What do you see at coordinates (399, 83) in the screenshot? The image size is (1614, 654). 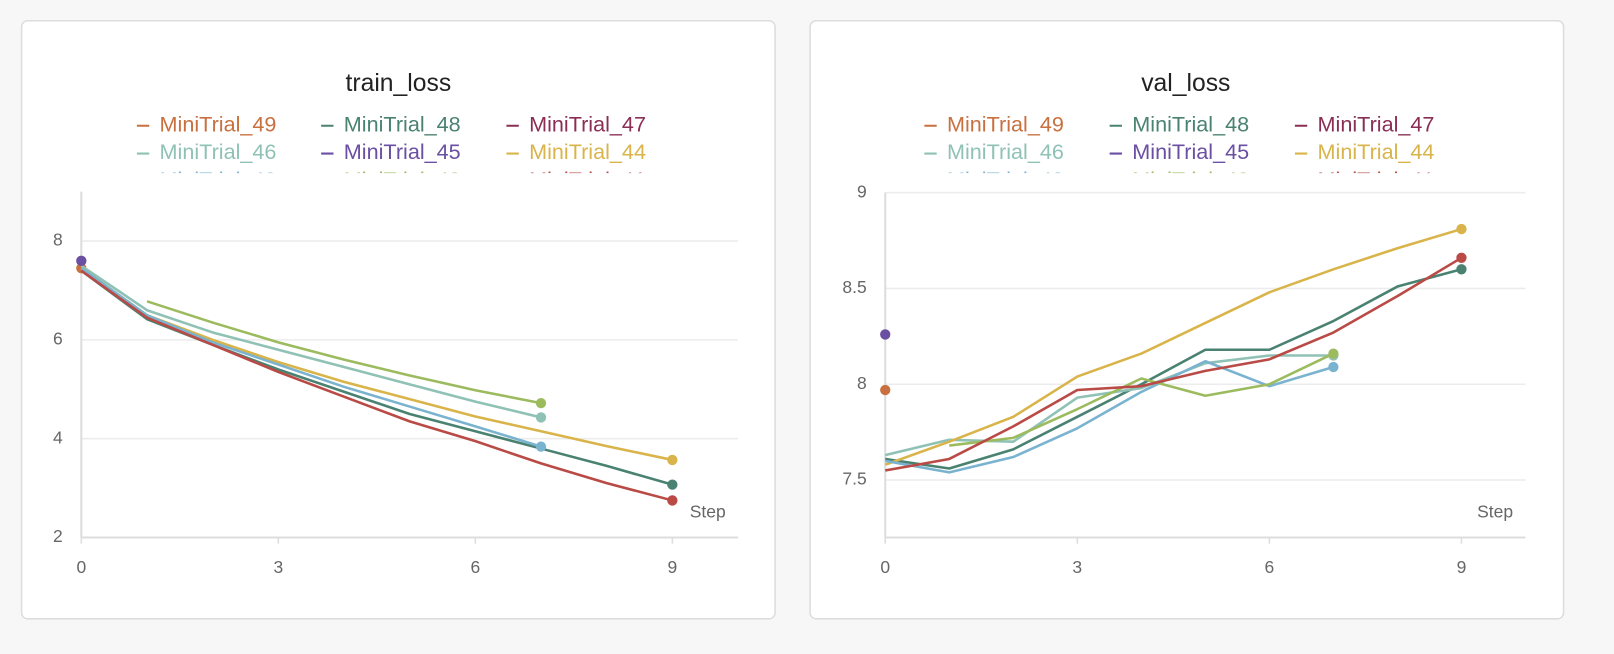 I see `chart-title: train_loss` at bounding box center [399, 83].